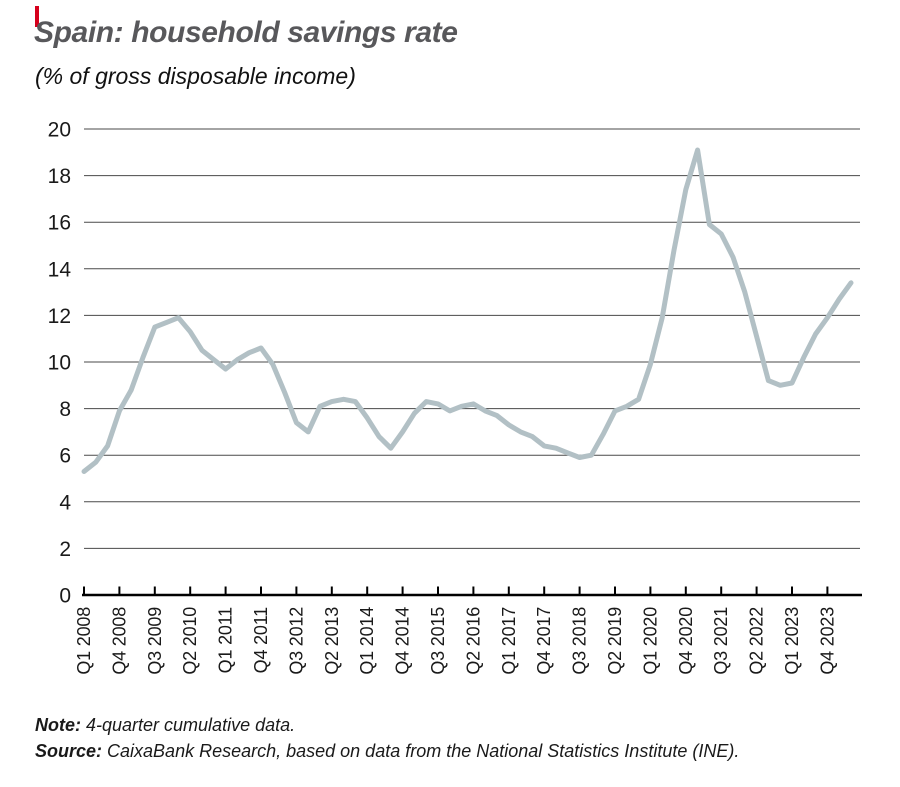 The image size is (900, 787). I want to click on y-axis-label: 18, so click(59, 176).